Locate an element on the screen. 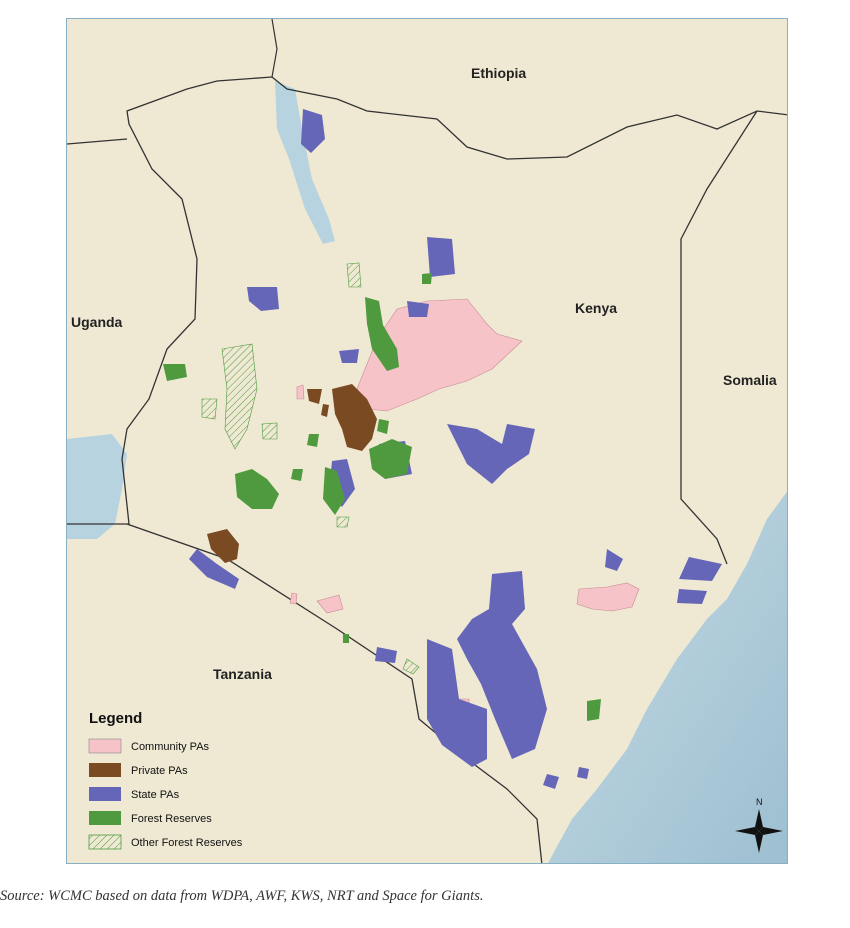  label-somalia: Somalia is located at coordinates (750, 380).